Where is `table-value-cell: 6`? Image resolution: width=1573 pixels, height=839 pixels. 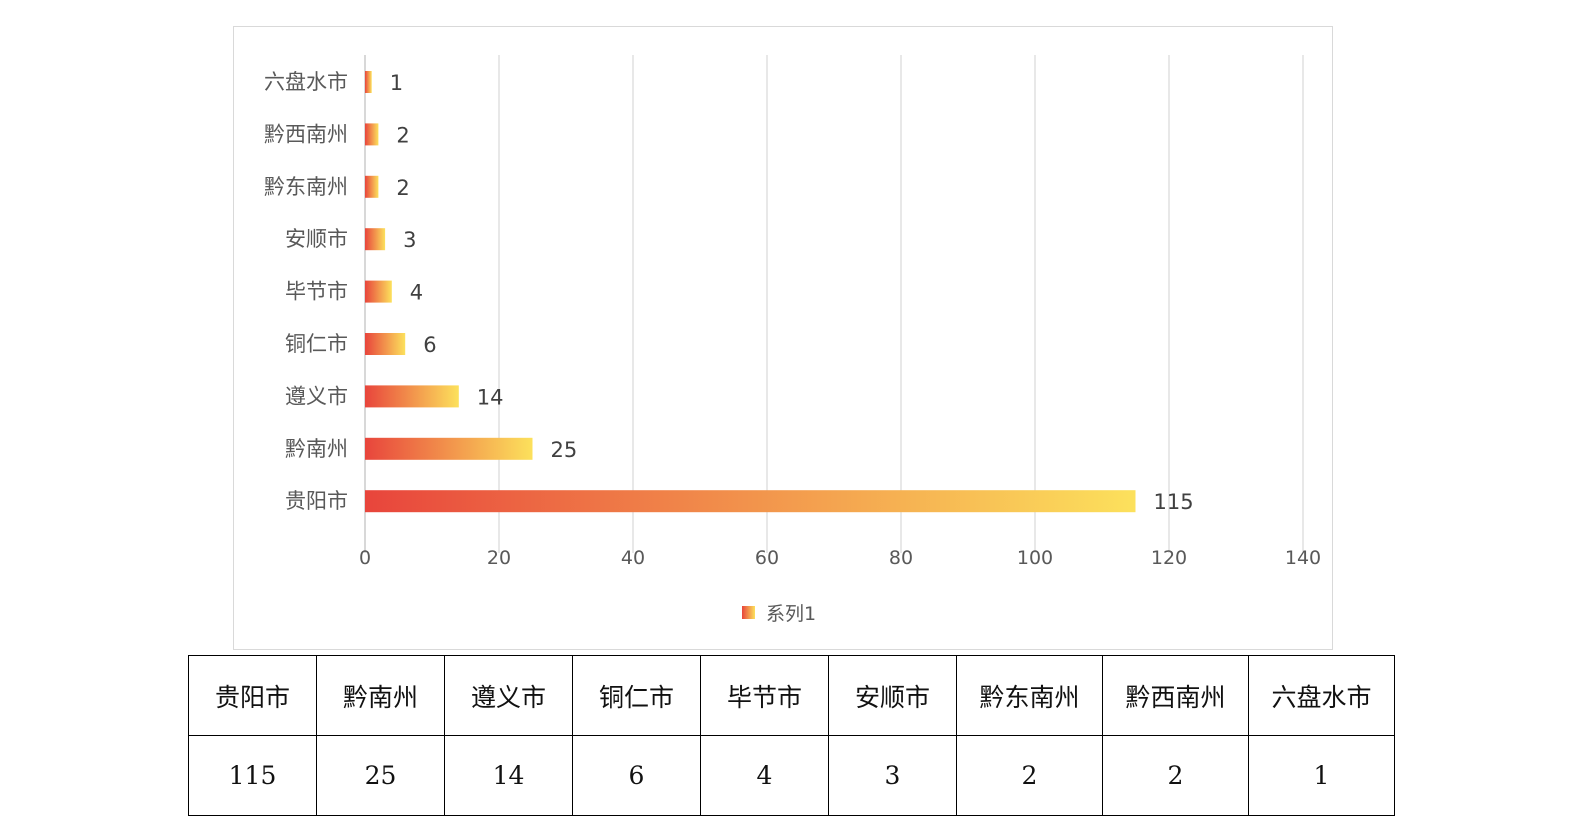
table-value-cell: 6 is located at coordinates (636, 775).